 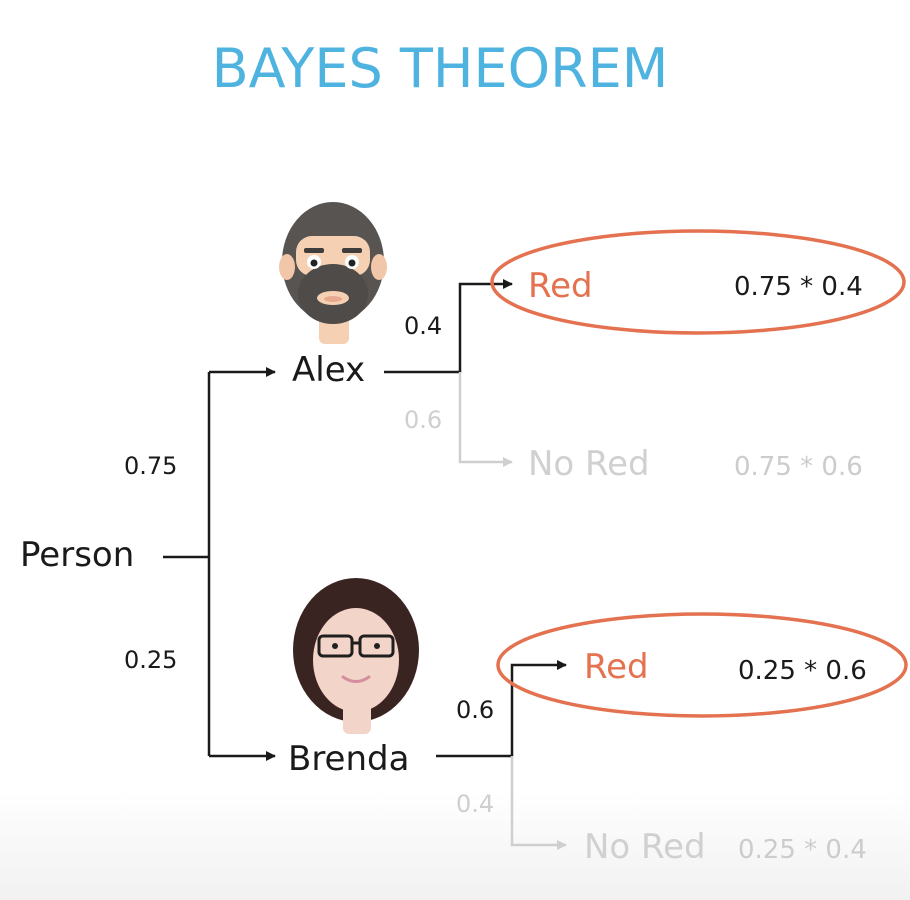 What do you see at coordinates (448, 326) in the screenshot?
I see `edge-alex-red` at bounding box center [448, 326].